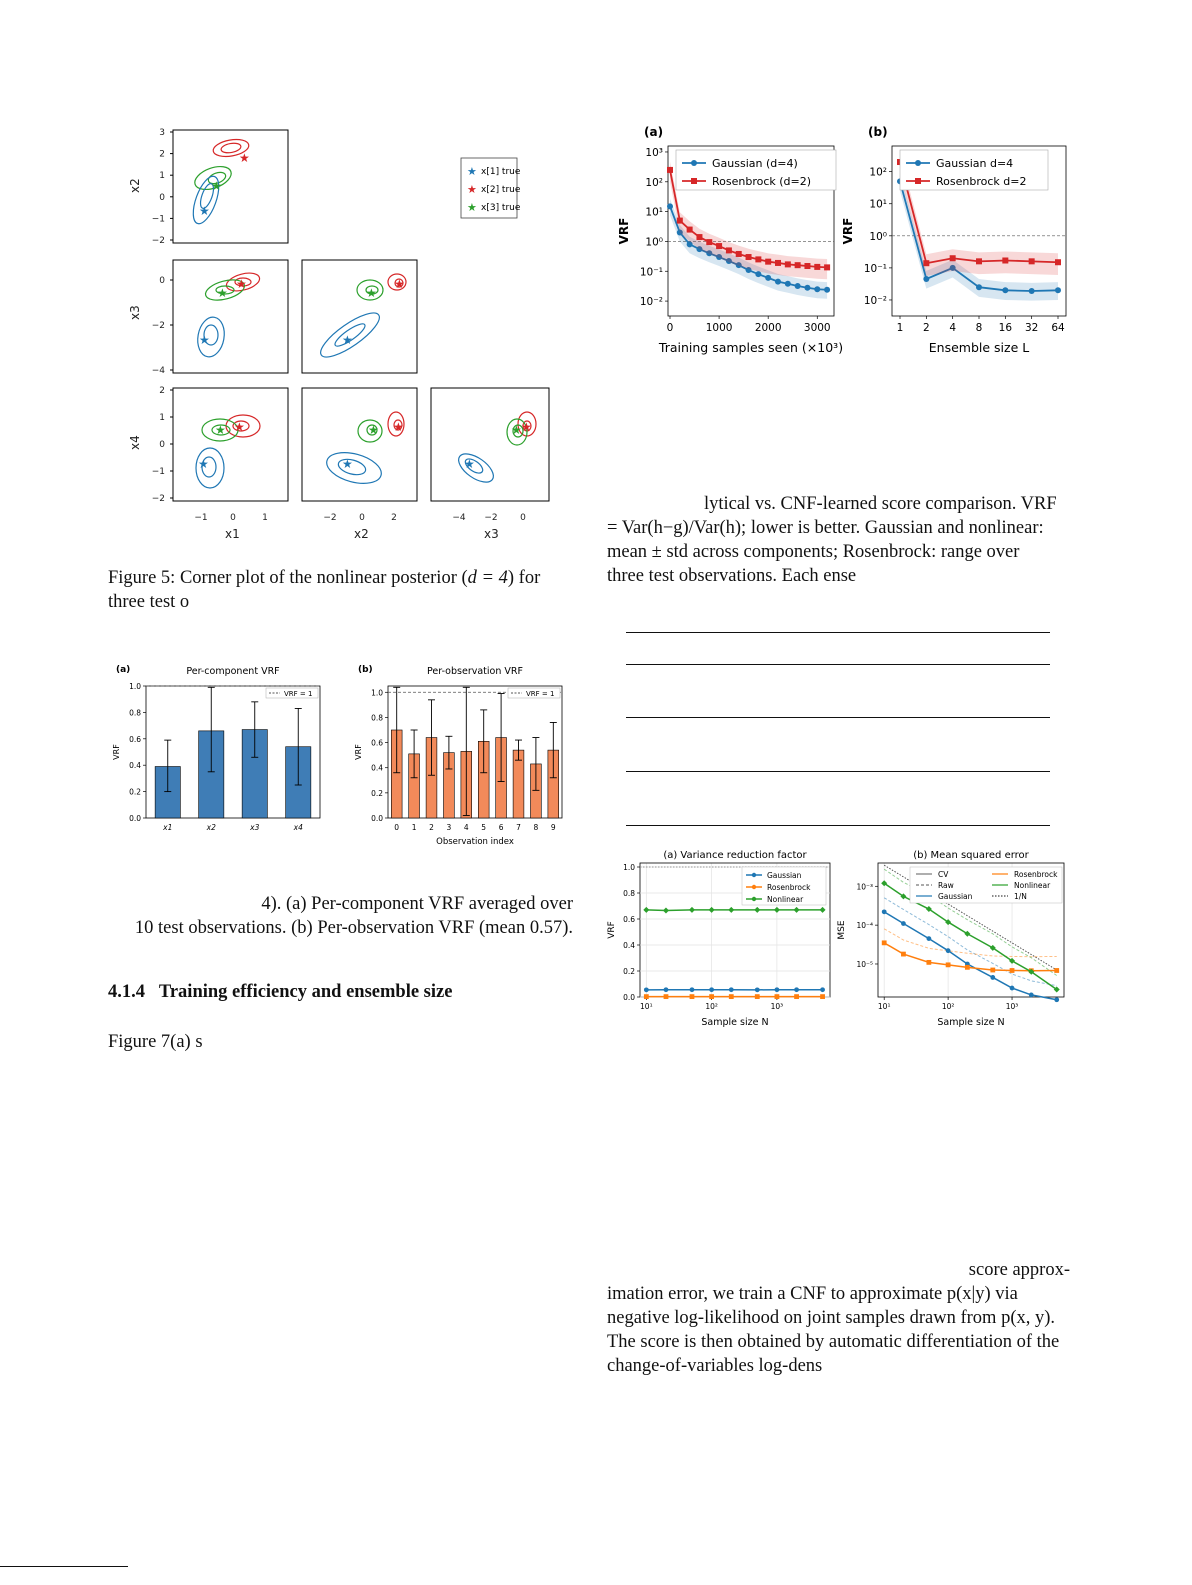 This screenshot has height=1585, width=1192. I want to click on legend: Gaussian Rosenbrock Nonlinear, so click(784, 886).